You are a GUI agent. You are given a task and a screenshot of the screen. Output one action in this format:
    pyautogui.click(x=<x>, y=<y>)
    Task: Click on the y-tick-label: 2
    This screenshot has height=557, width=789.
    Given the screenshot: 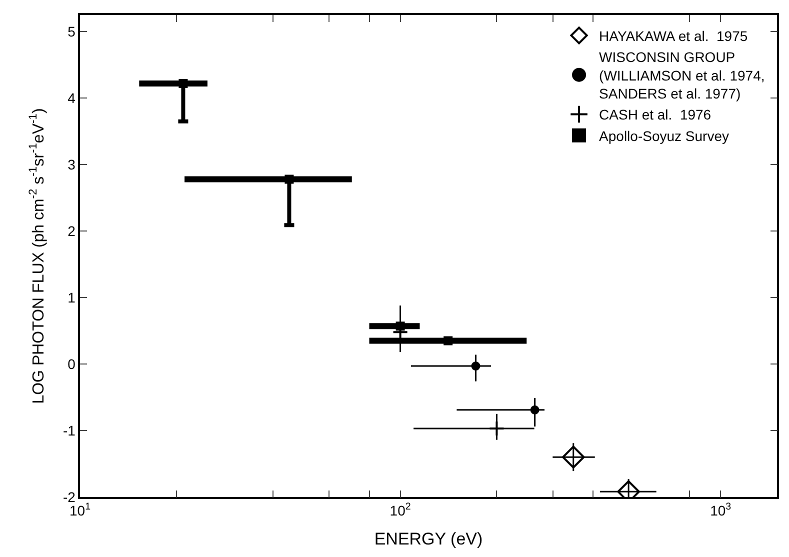 What is the action you would take?
    pyautogui.click(x=72, y=230)
    